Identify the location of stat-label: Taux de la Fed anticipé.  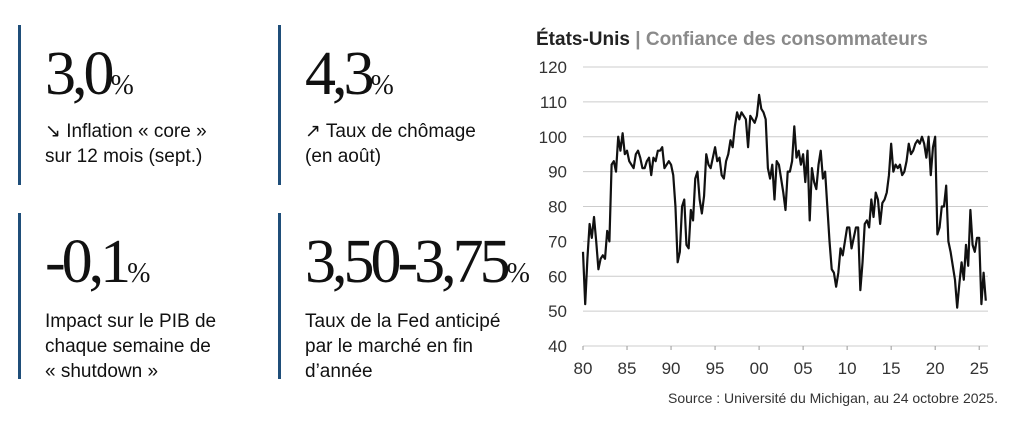
(403, 321).